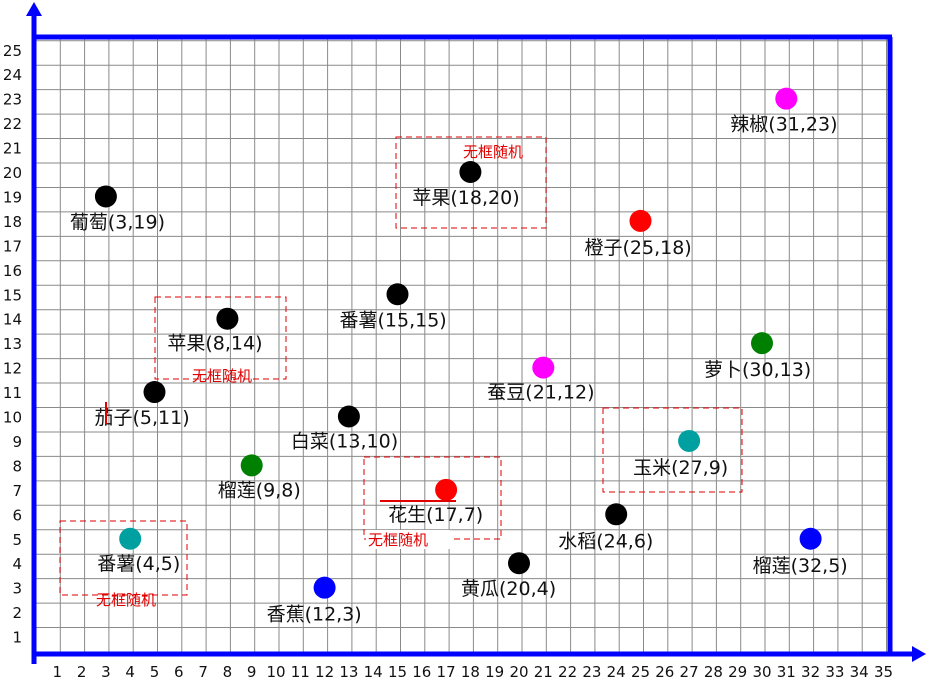 This screenshot has width=928, height=686. I want to click on y-tick-label: 18, so click(12, 222).